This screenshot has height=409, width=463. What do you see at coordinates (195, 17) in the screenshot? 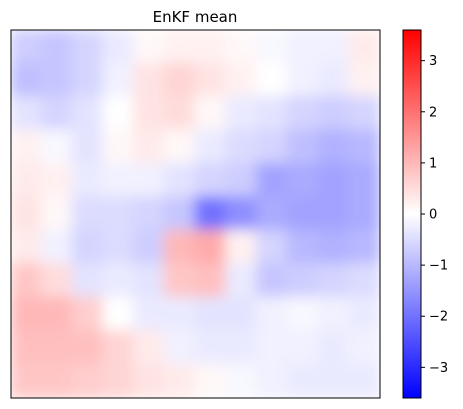
I see `chart-title: EnKF mean` at bounding box center [195, 17].